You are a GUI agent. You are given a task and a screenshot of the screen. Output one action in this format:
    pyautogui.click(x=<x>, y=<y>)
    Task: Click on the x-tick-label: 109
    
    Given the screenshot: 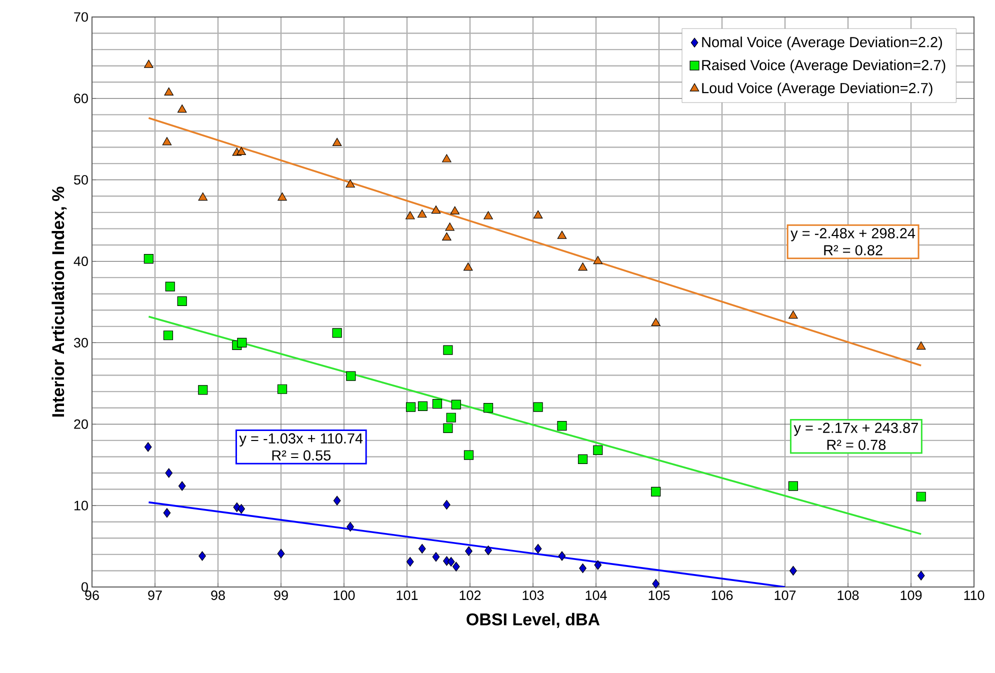 What is the action you would take?
    pyautogui.click(x=911, y=595)
    